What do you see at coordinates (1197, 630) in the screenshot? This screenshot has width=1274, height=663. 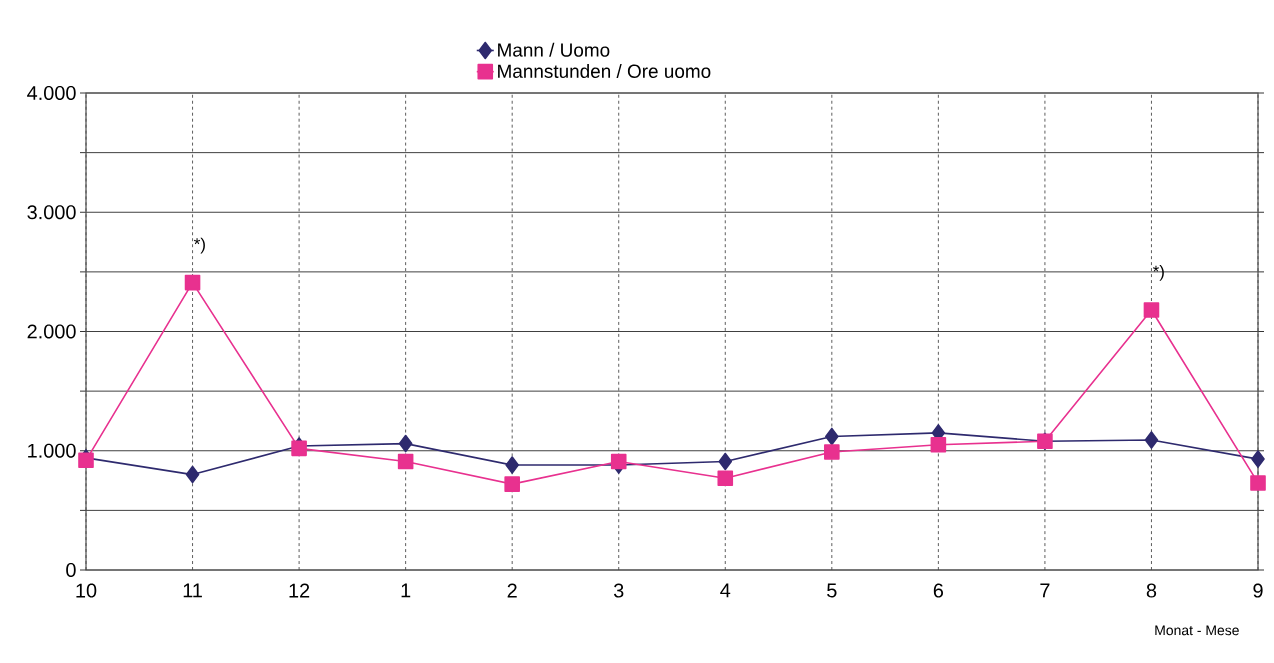 I see `x-axis-title: Monat - Mese` at bounding box center [1197, 630].